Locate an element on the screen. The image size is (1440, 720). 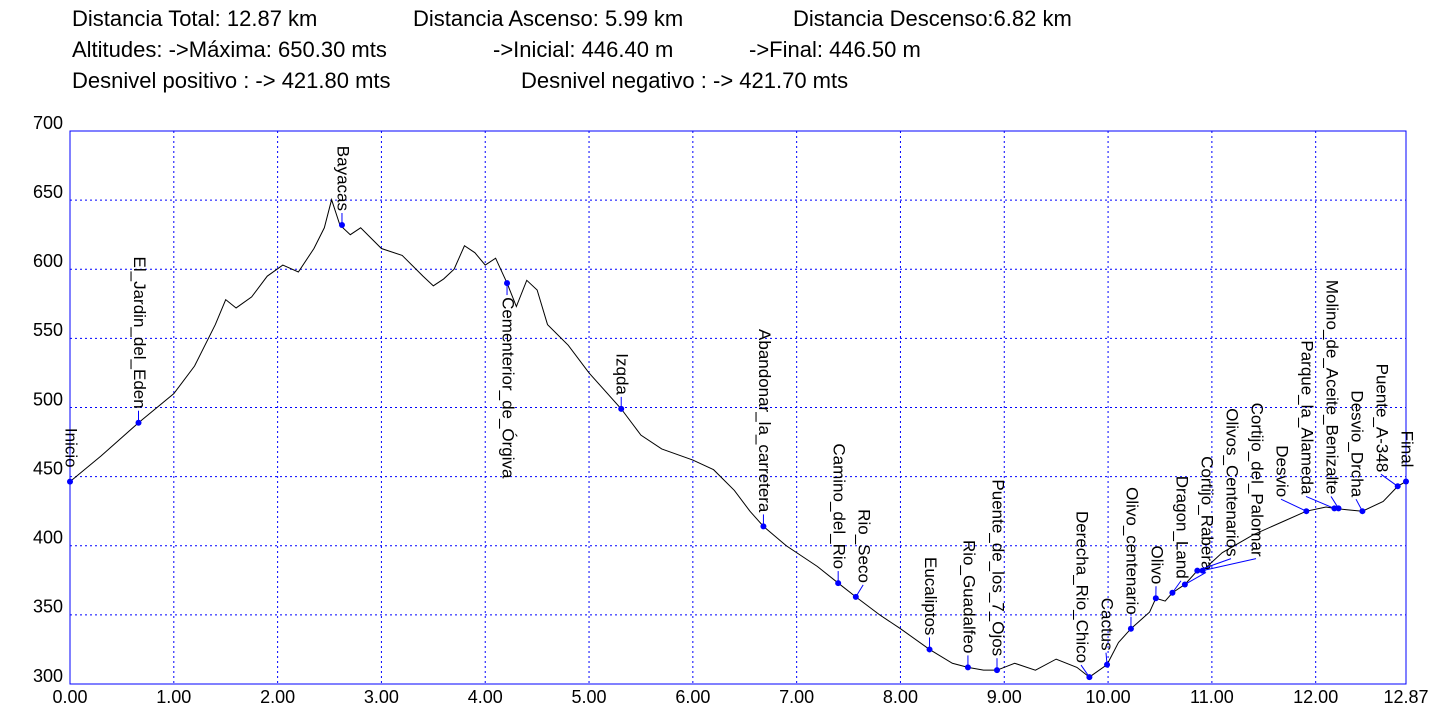
header-stat: Desnivel positivo : -> 421.80 mts is located at coordinates (231, 80).